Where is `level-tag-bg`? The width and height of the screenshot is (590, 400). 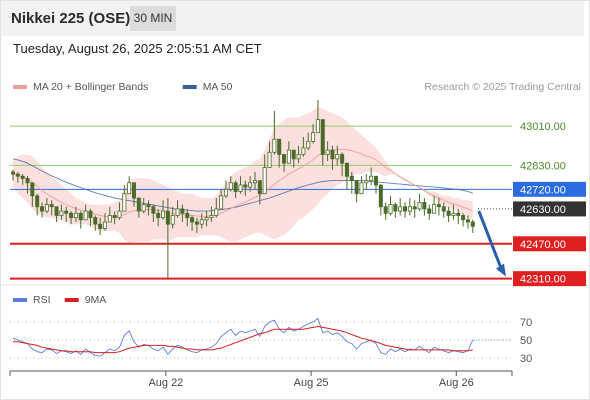
level-tag-bg is located at coordinates (549, 279).